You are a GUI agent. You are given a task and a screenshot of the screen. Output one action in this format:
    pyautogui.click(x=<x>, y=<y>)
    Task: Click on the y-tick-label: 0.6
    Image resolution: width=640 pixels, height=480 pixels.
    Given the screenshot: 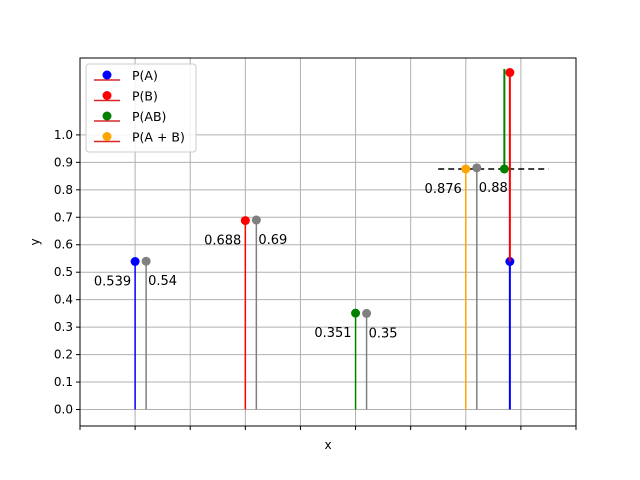 What is the action you would take?
    pyautogui.click(x=63, y=245)
    